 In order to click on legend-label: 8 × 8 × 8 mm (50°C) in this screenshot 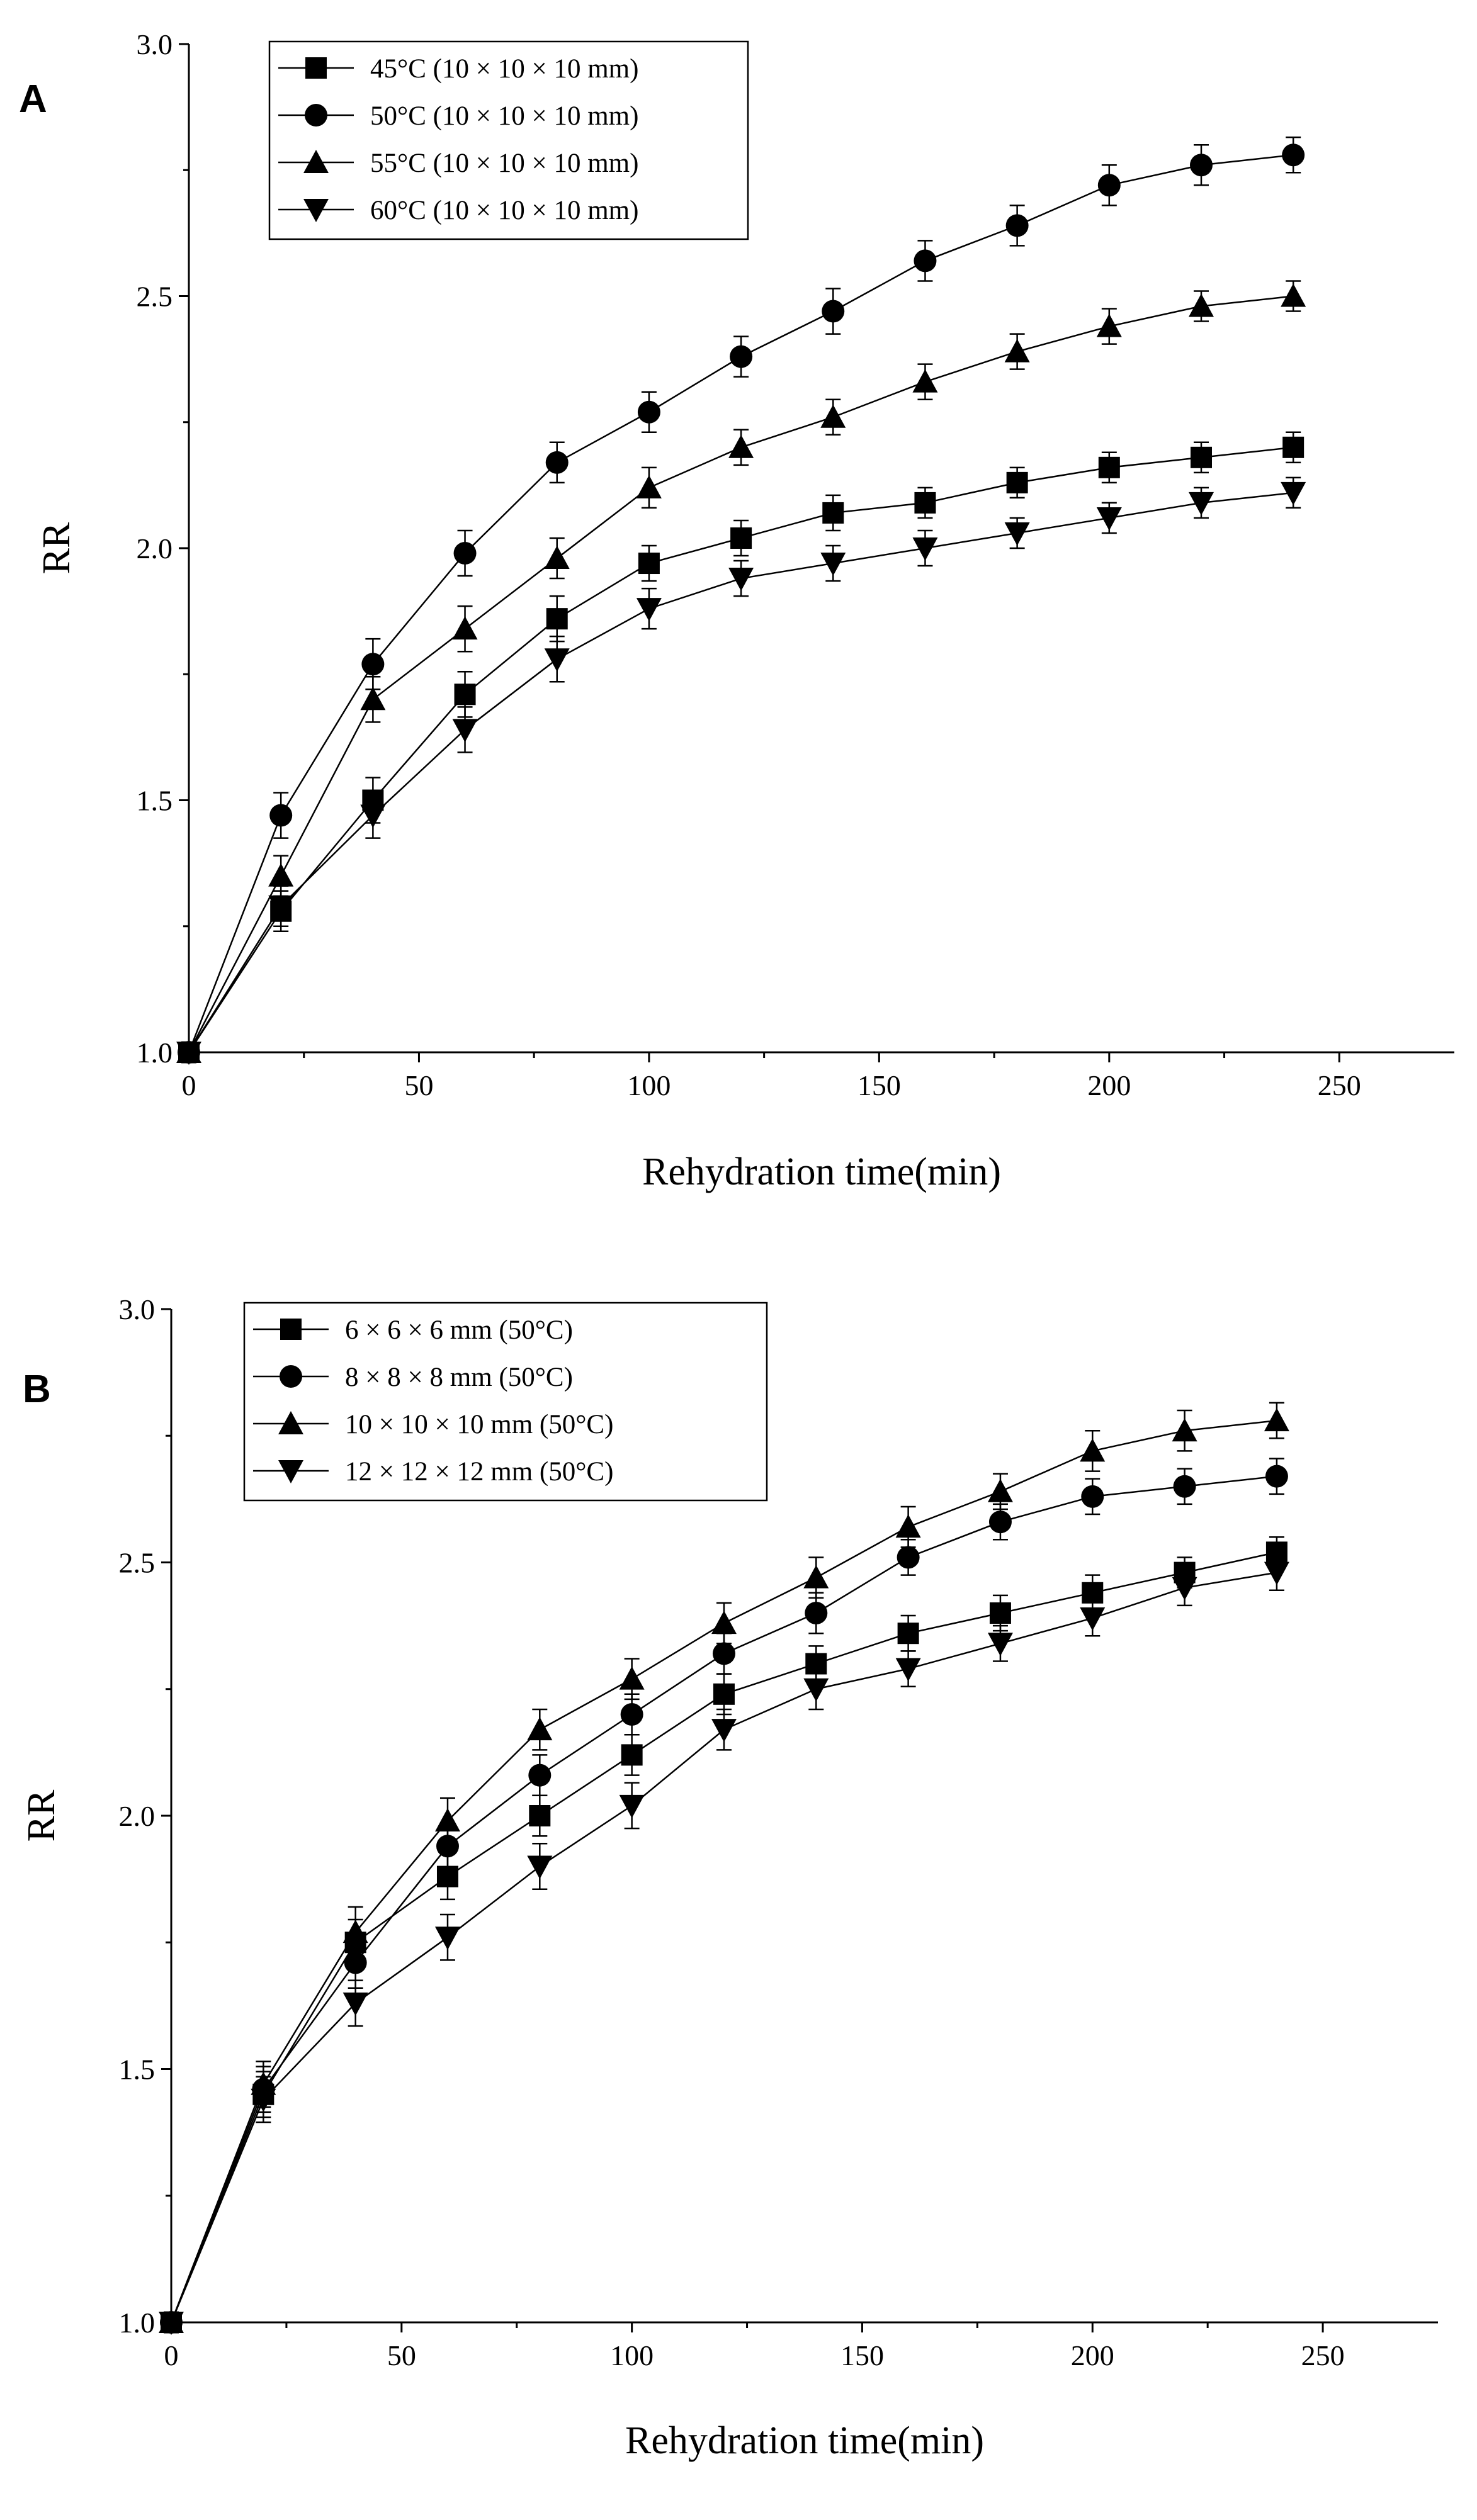, I will do `click(459, 1377)`.